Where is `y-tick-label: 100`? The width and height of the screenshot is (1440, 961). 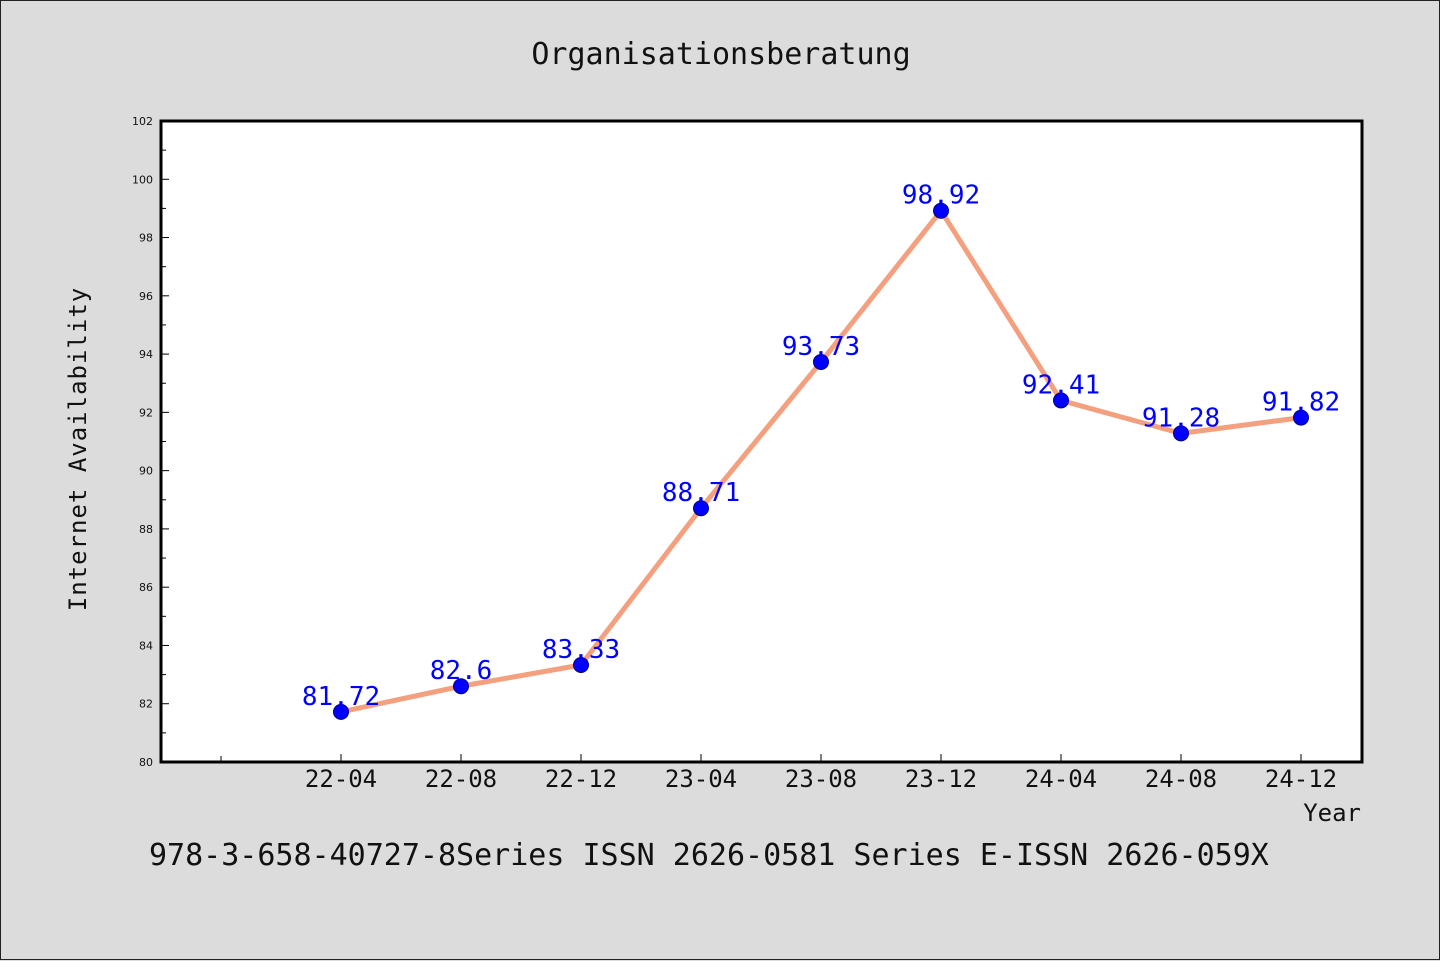
y-tick-label: 100 is located at coordinates (142, 179).